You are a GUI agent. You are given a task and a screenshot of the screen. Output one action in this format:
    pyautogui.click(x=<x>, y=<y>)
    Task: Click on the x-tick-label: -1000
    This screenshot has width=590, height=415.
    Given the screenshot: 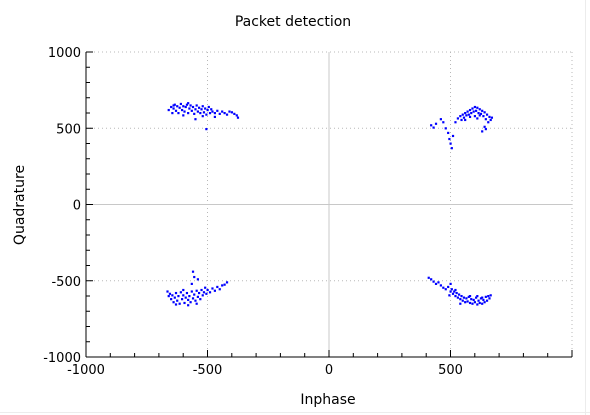 What is the action you would take?
    pyautogui.click(x=86, y=370)
    